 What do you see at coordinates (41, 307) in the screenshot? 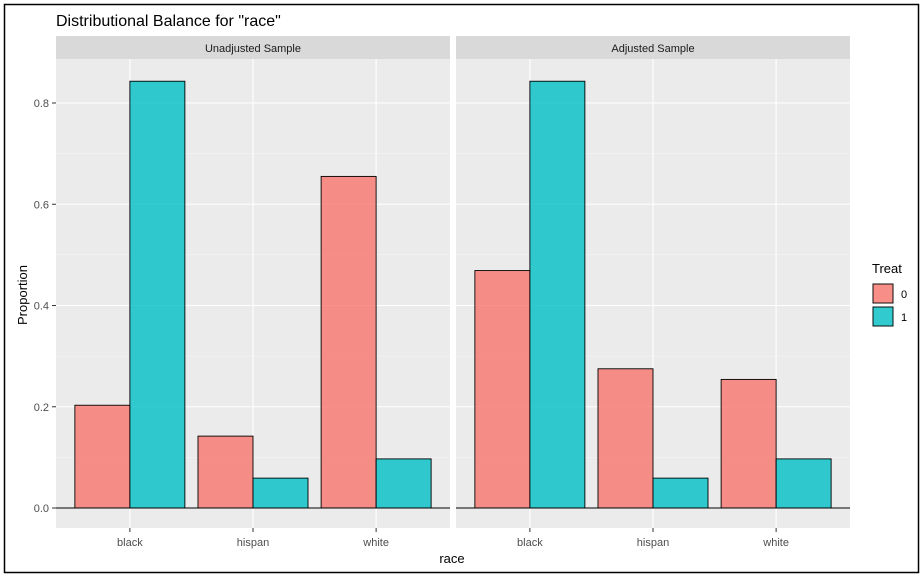
I see `y-tick-label: 0.4` at bounding box center [41, 307].